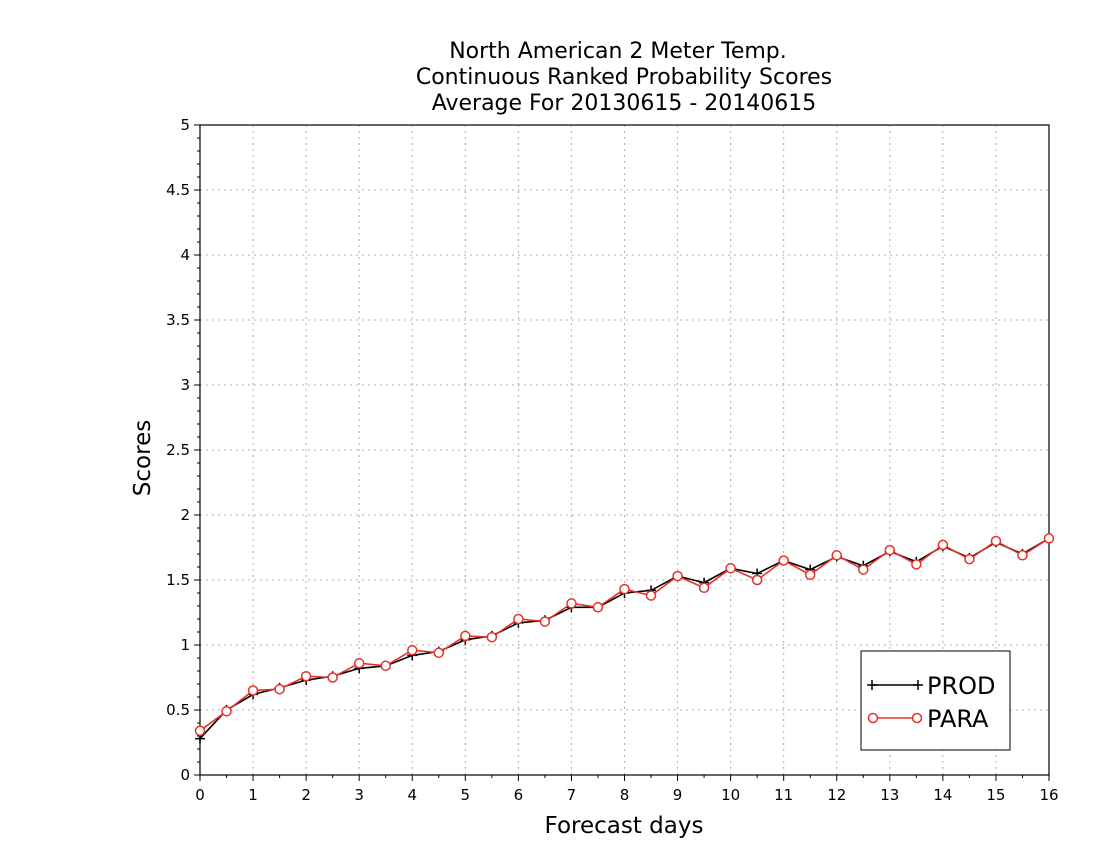  I want to click on title-line-3: Average For 20130615 - 20140615, so click(624, 103).